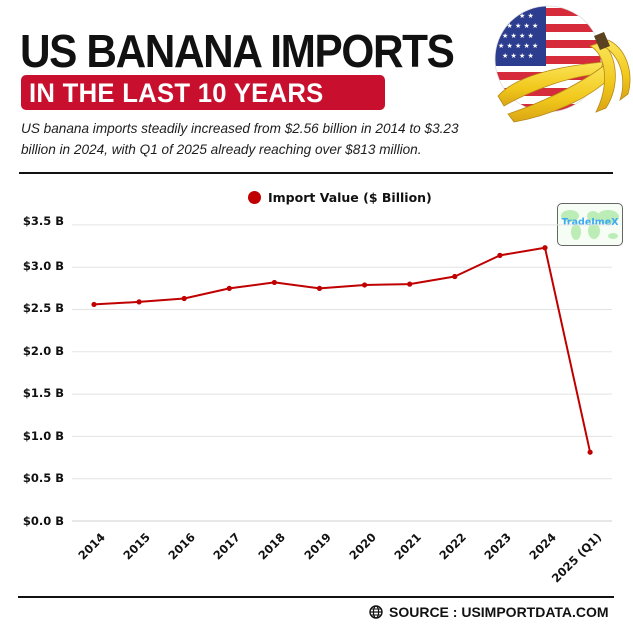  Describe the element at coordinates (590, 222) in the screenshot. I see `watermark-label: TradeImeX` at that location.